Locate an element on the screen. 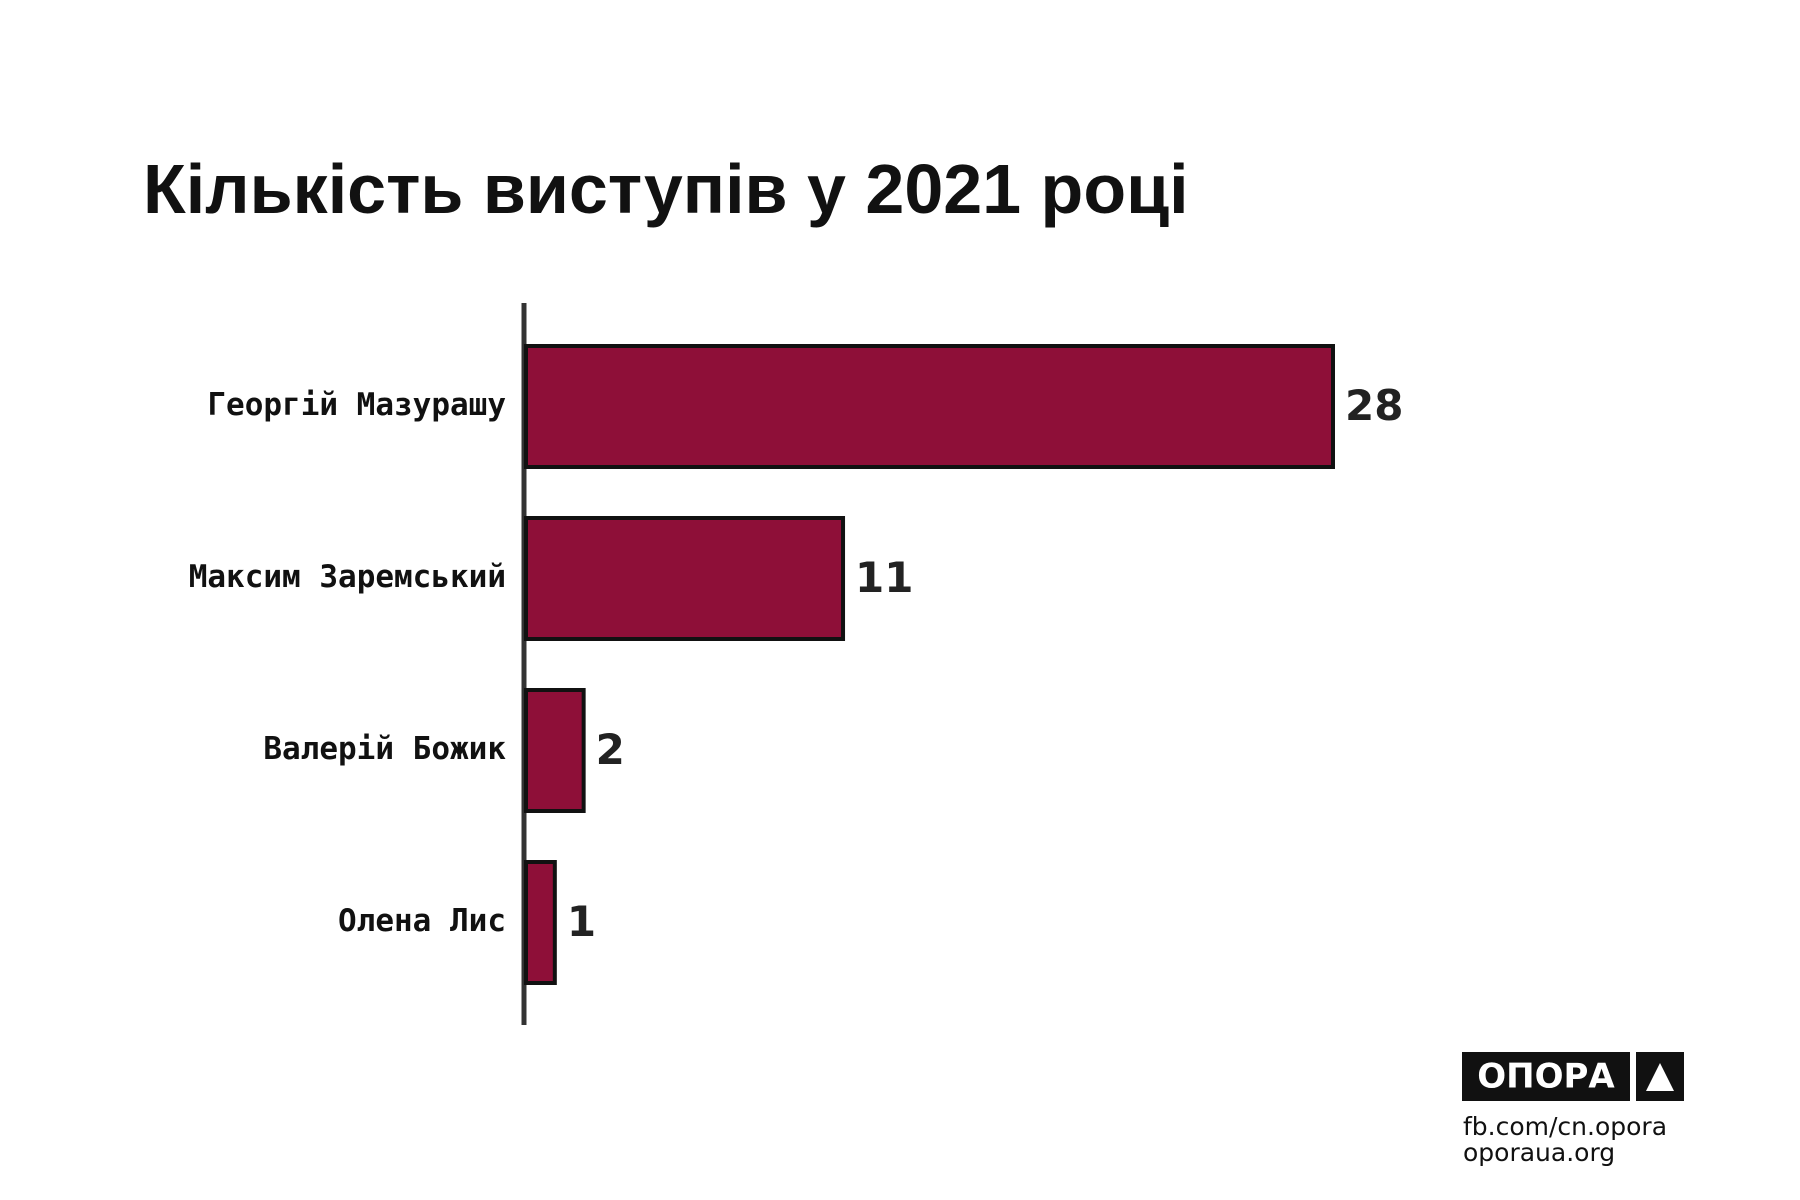 Image resolution: width=1800 pixels, height=1200 pixels. logo-icon is located at coordinates (1660, 1077).